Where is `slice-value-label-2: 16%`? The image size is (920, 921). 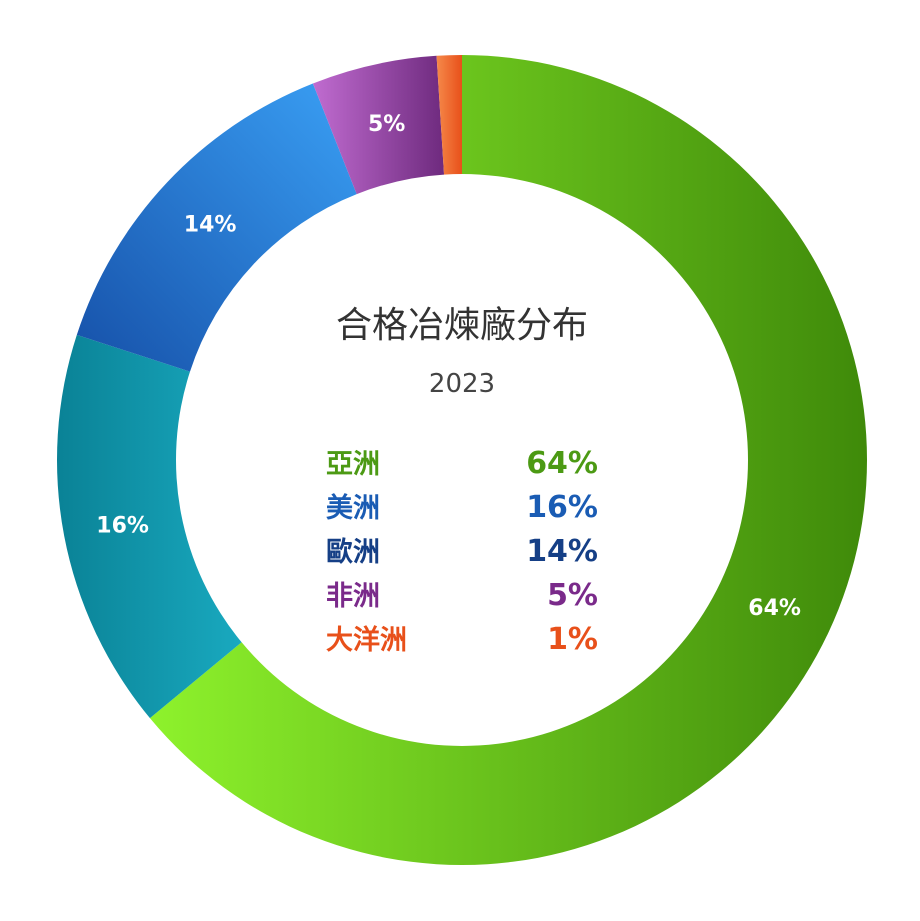
slice-value-label-2: 16% is located at coordinates (122, 526).